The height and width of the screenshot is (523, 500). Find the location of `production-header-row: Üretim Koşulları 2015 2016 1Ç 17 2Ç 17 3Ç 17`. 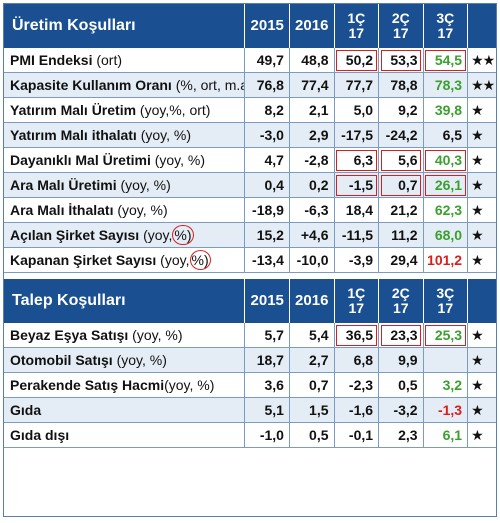

production-header-row: Üretim Koşulları 2015 2016 1Ç 17 2Ç 17 3Ç 17 is located at coordinates (250, 26).